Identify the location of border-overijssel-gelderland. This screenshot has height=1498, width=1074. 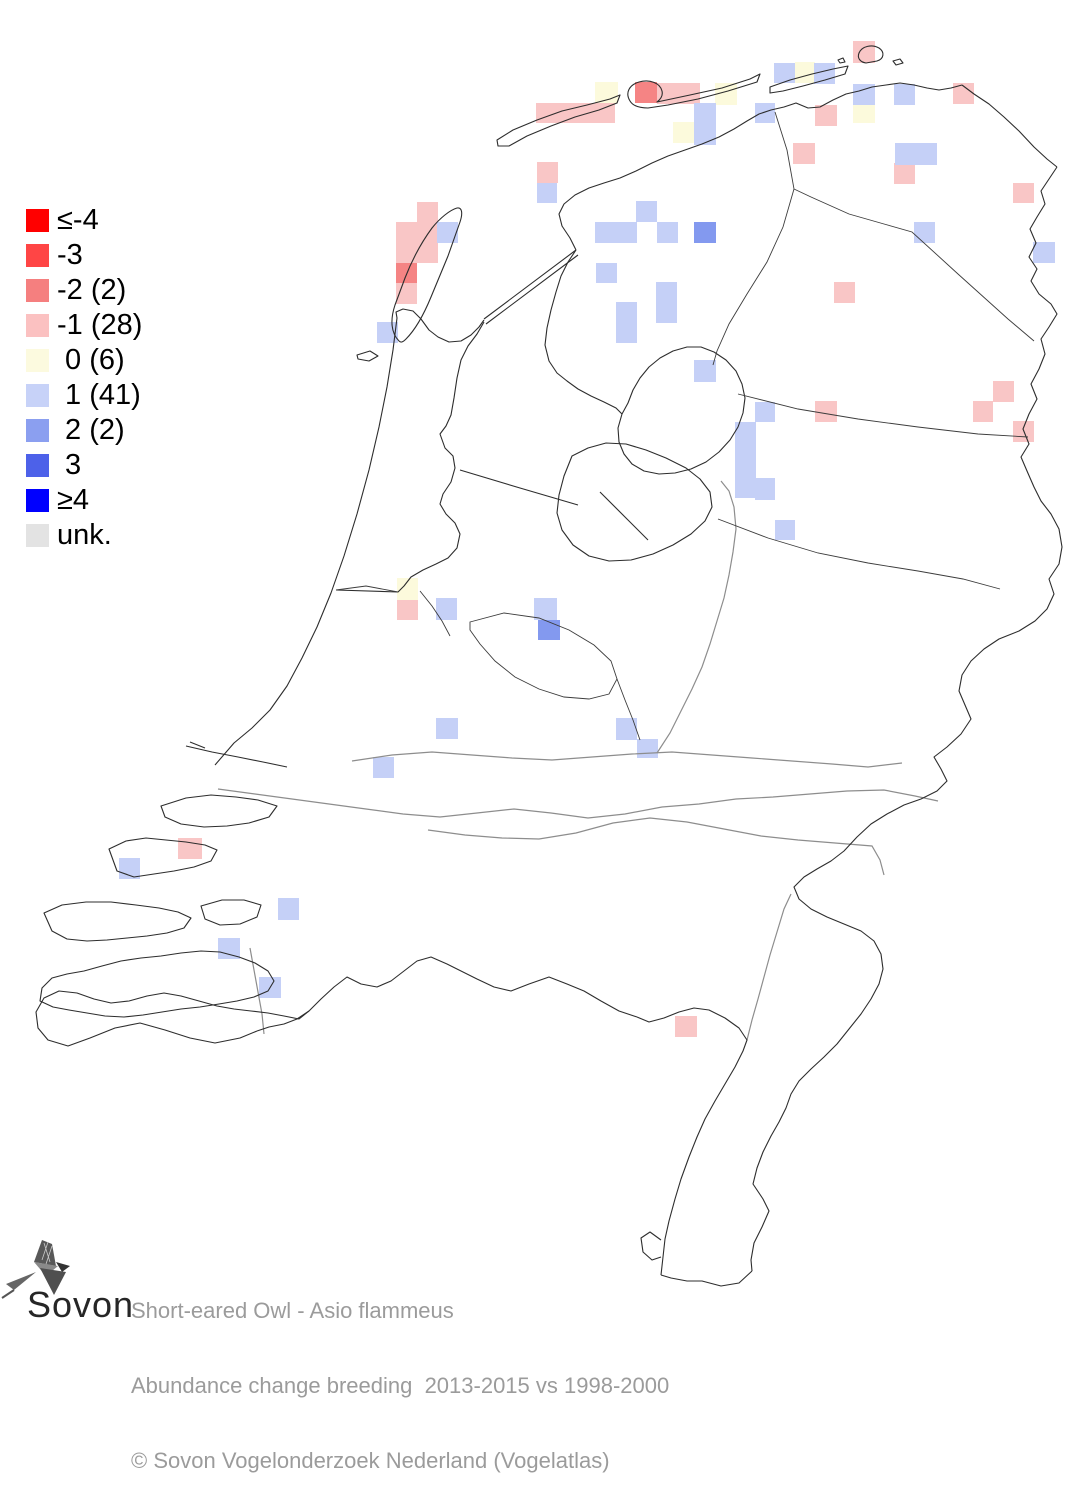
(859, 554).